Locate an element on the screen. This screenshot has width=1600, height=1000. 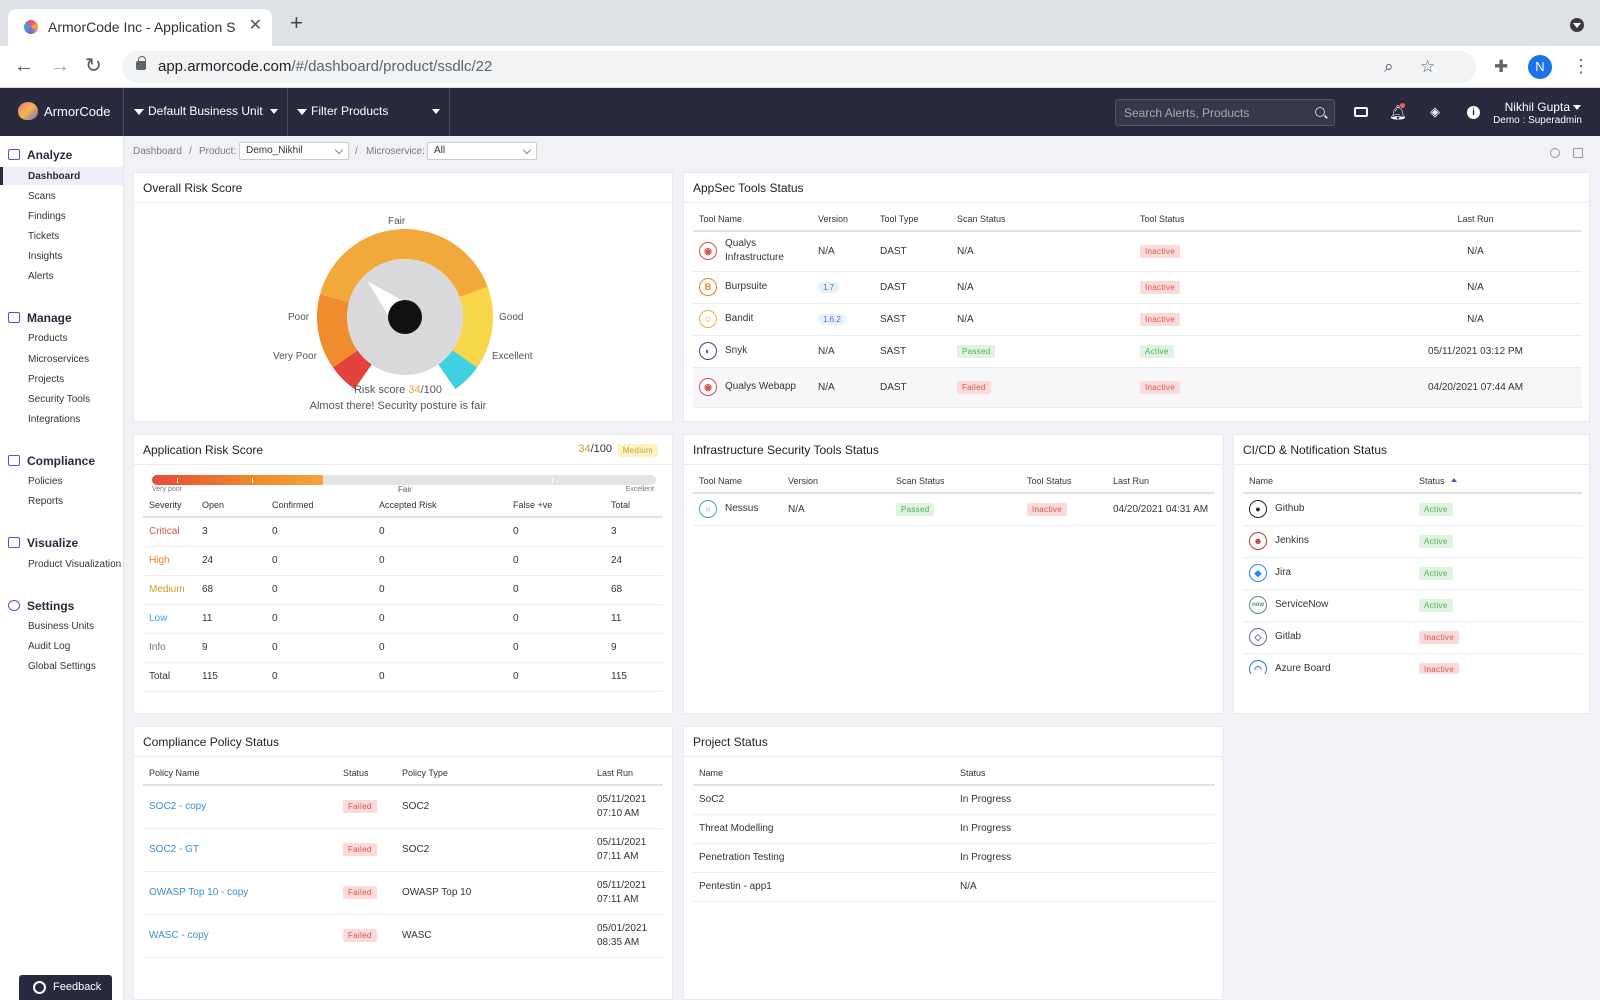
zoom-icon: ⌕ is located at coordinates (1389, 66).